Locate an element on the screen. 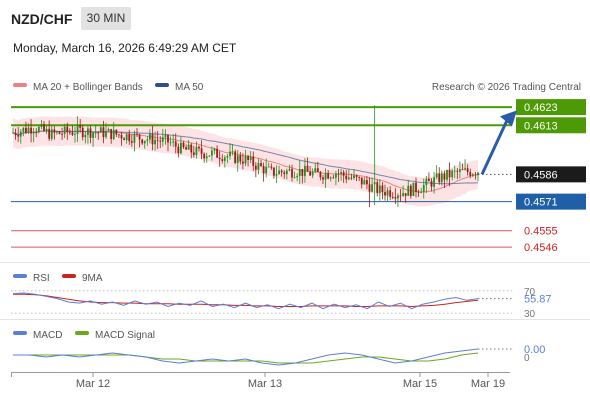 The image size is (590, 400). rsi-ma-line is located at coordinates (246, 300).